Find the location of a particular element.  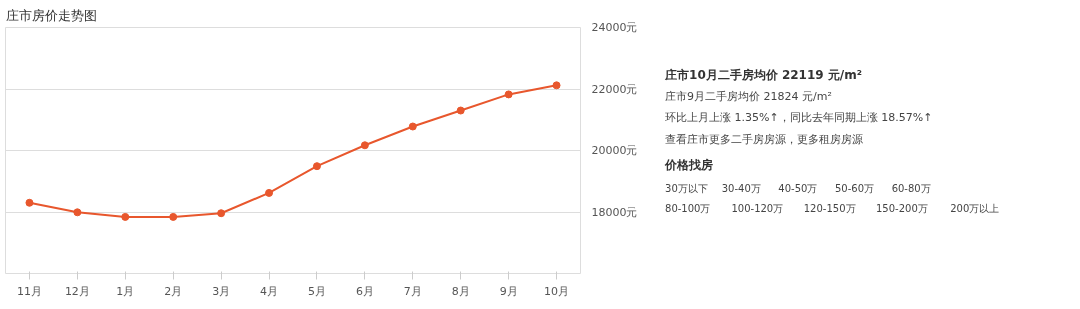

text: 30-40万 is located at coordinates (741, 188).